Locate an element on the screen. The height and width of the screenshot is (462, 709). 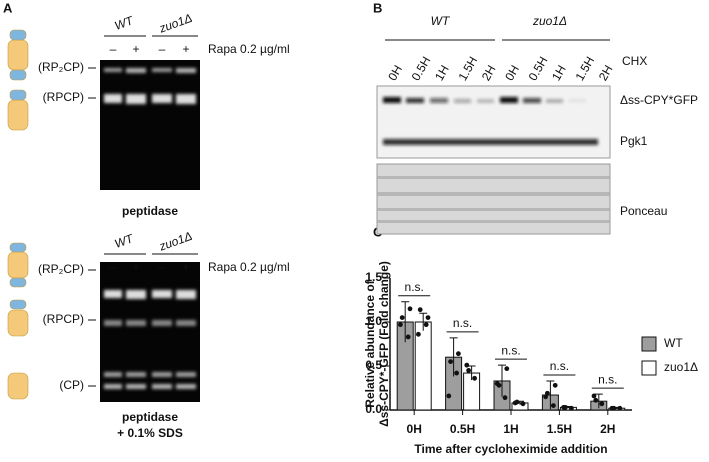
panel-label: A is located at coordinates (8, 7).